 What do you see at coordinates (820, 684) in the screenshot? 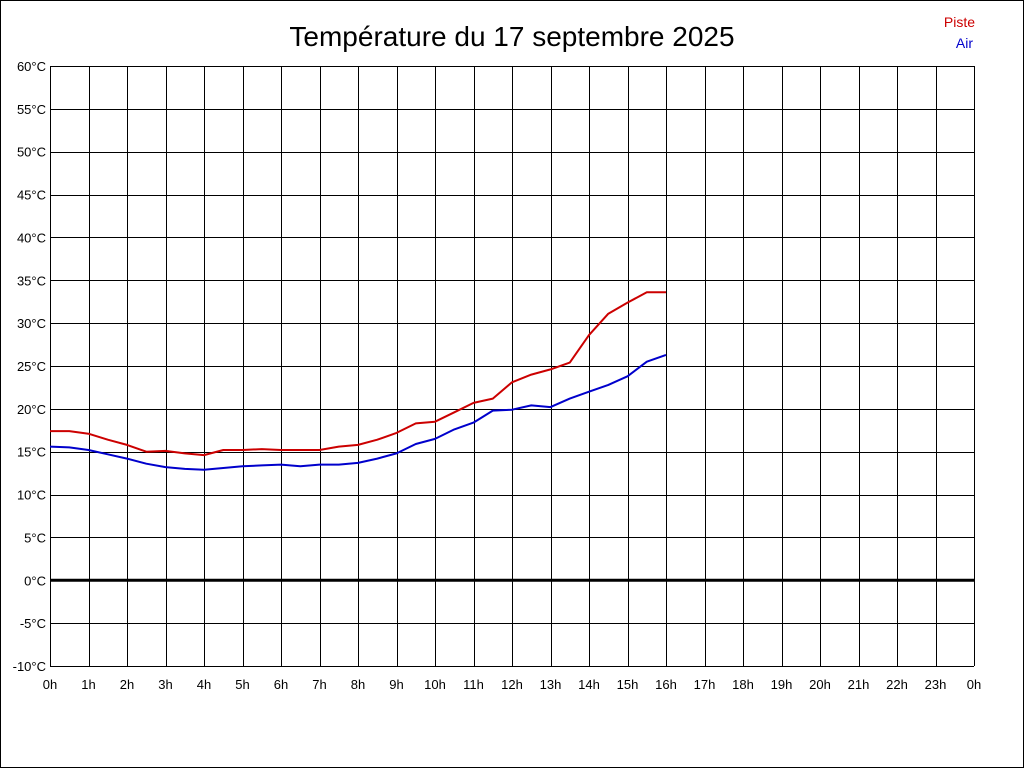
I see `x-tick-label: 20h` at bounding box center [820, 684].